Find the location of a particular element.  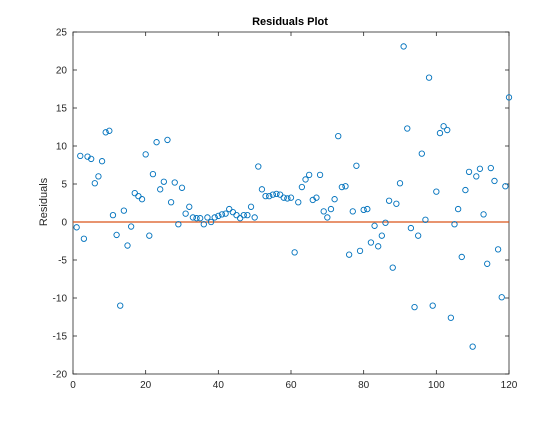

x-tick-label: 80 is located at coordinates (364, 385).